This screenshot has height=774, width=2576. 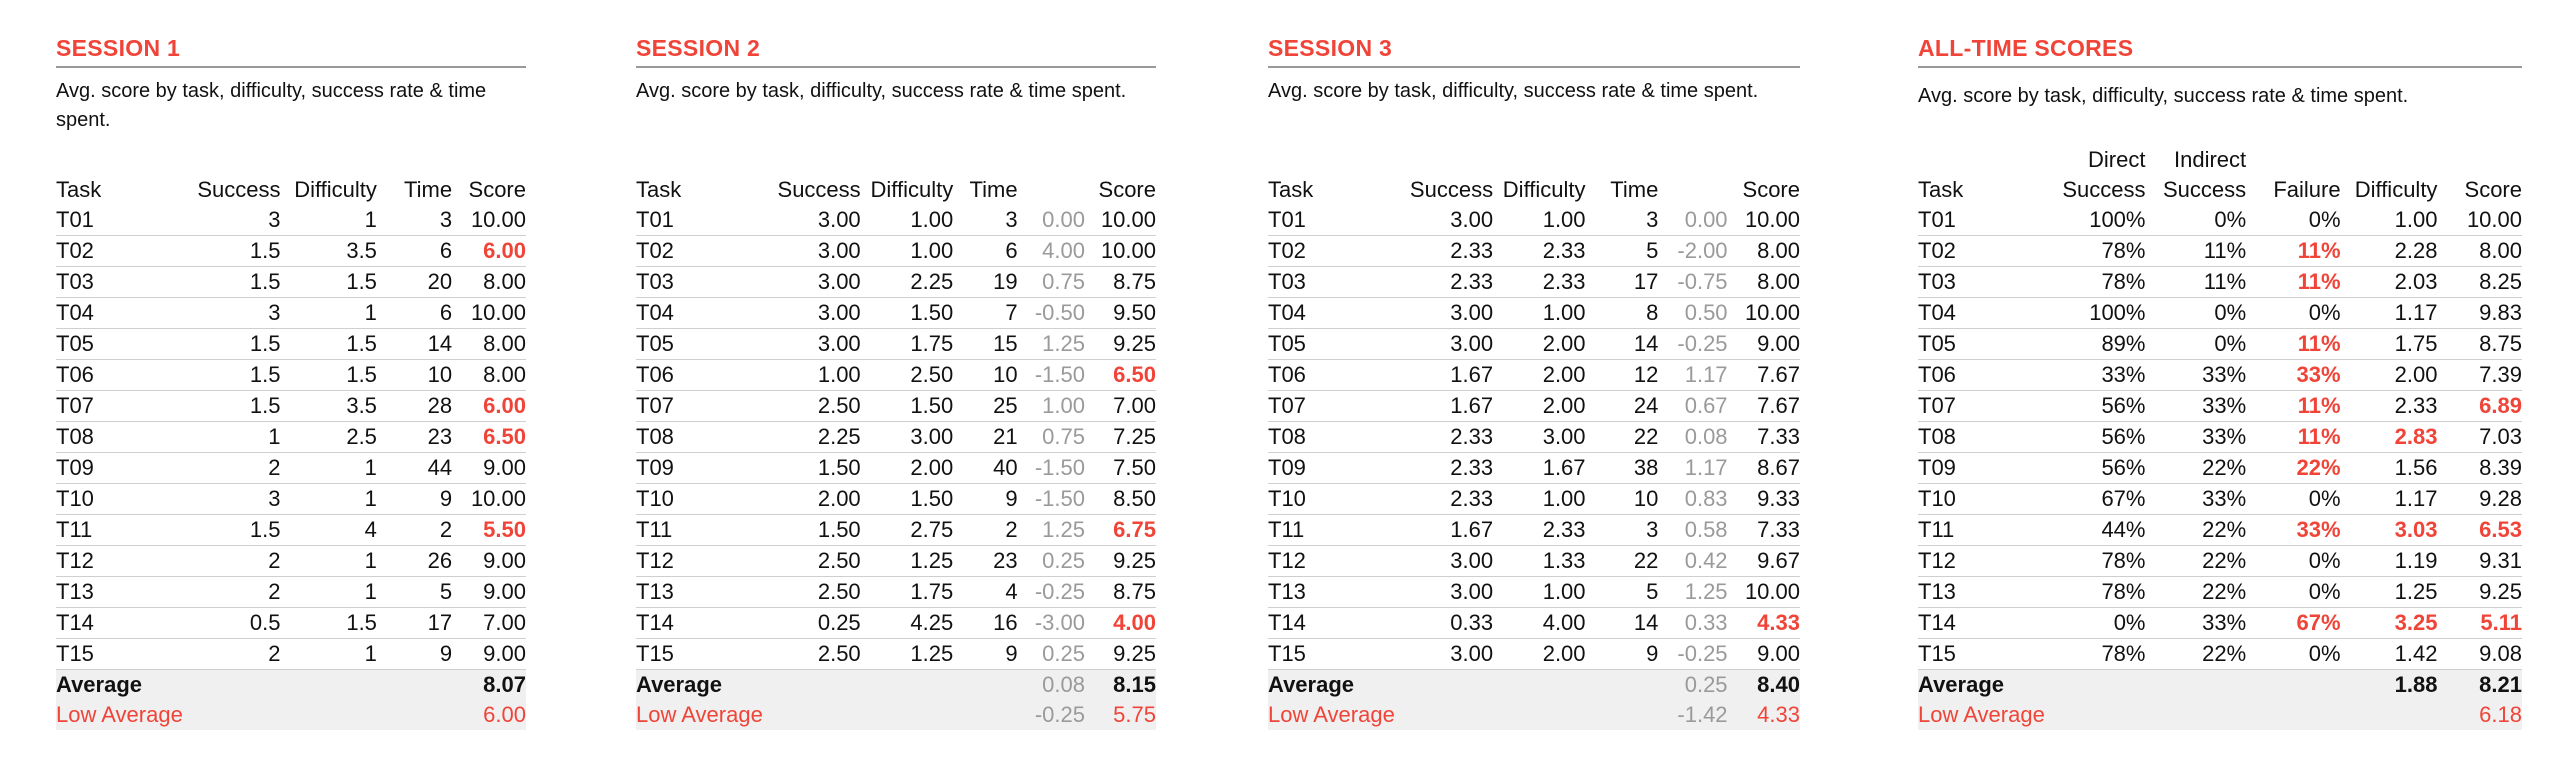 What do you see at coordinates (1981, 561) in the screenshot?
I see `task-cell: T12` at bounding box center [1981, 561].